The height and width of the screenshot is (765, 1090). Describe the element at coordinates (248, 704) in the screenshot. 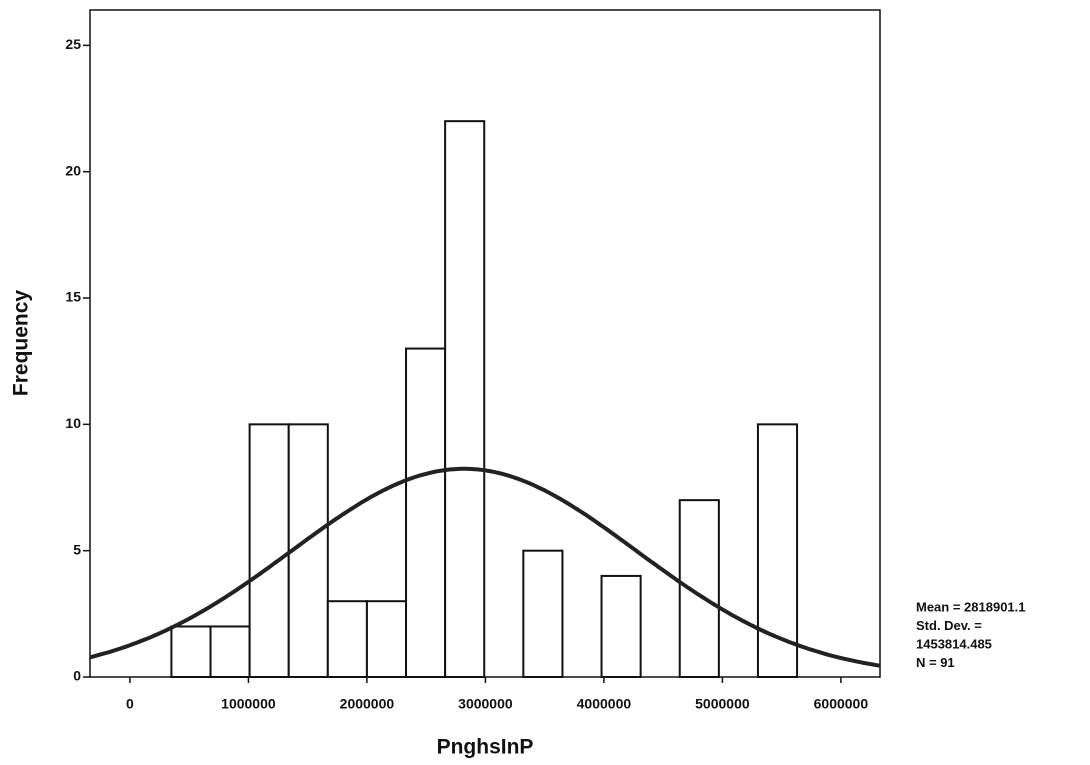

I see `x-tick-label: 1000000` at that location.